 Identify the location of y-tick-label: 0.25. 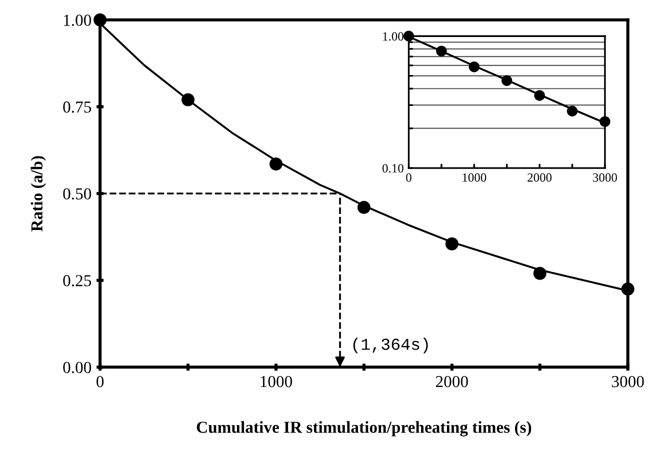
(77, 280).